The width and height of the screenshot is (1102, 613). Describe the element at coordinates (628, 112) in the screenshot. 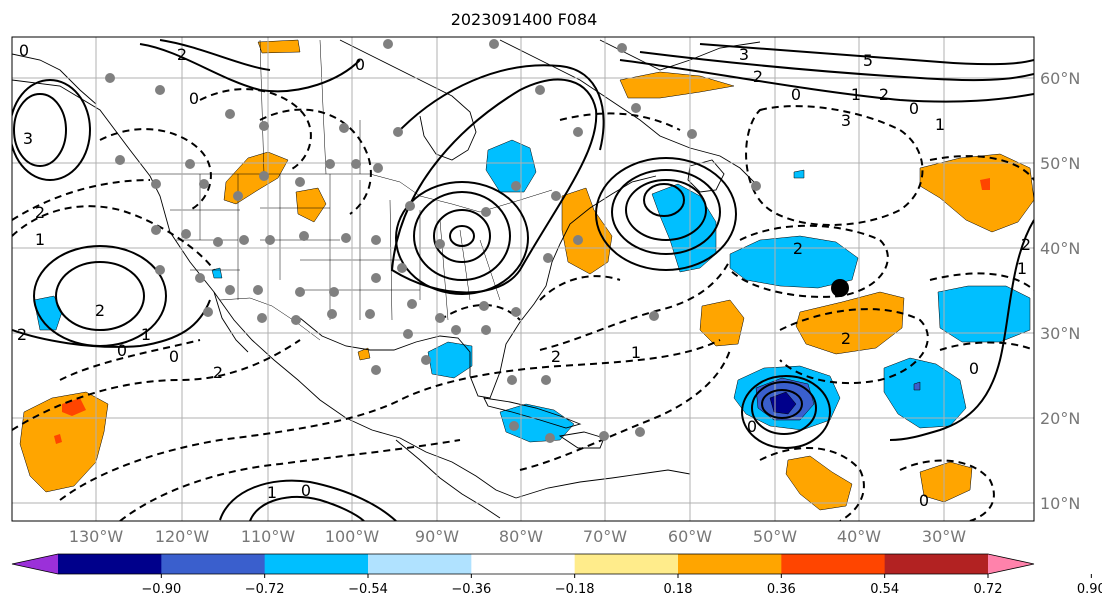

I see `coastline-labrador` at that location.